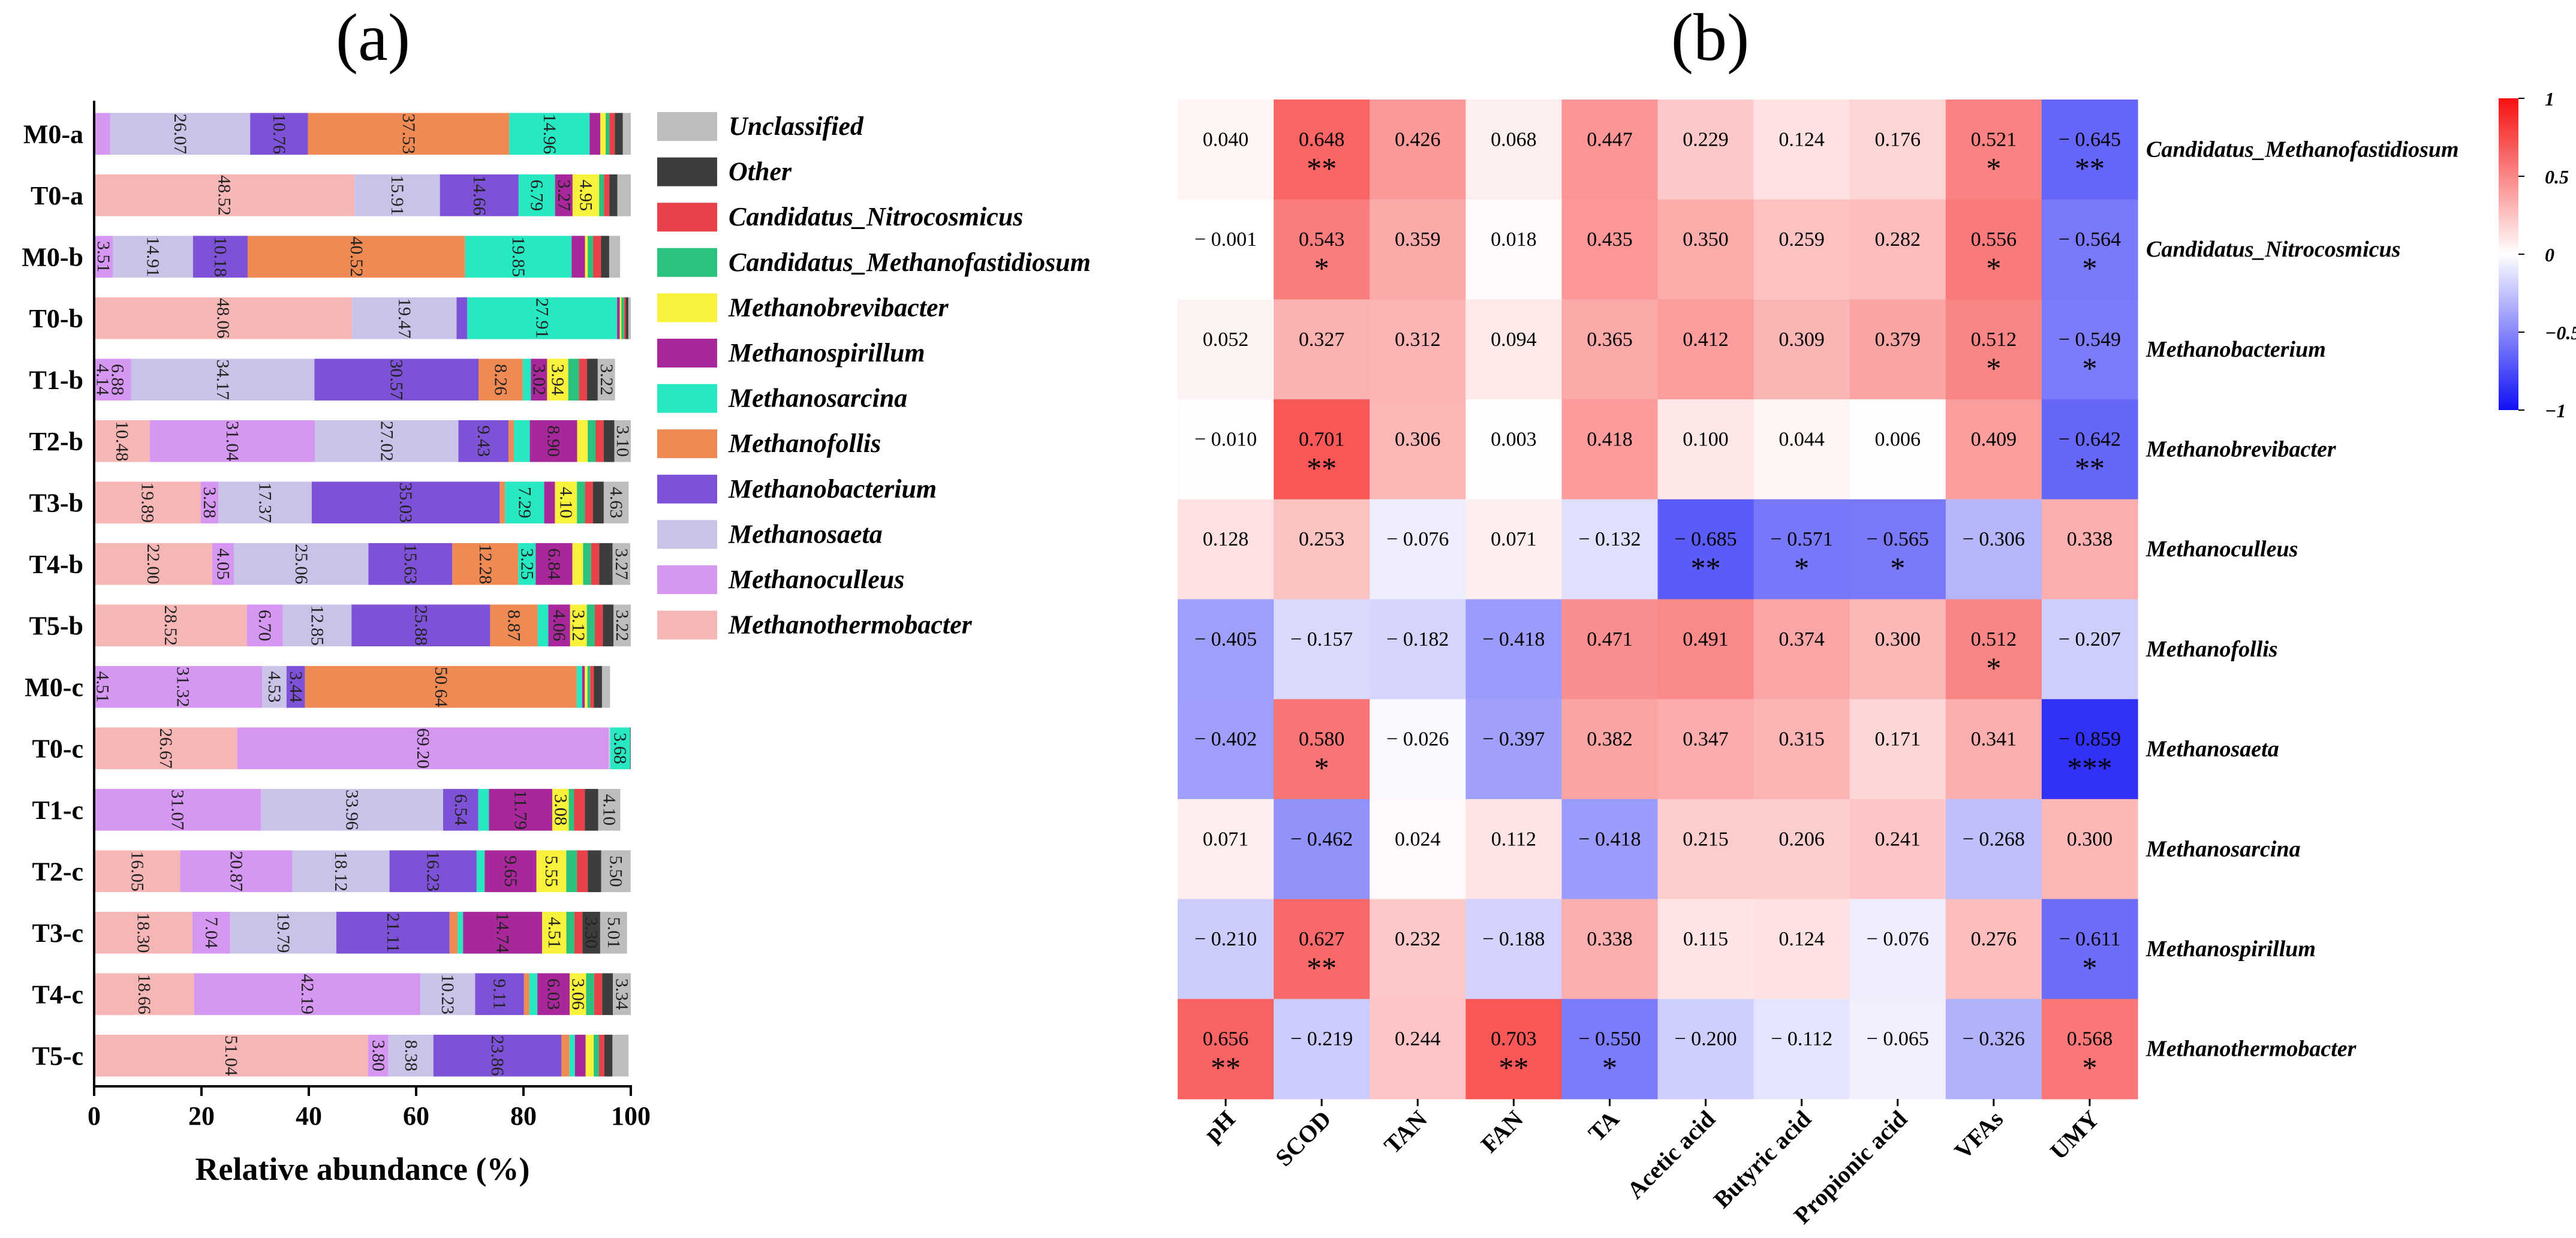  What do you see at coordinates (1993, 849) in the screenshot?
I see `heatmap-cell-methanosarcina-vfas` at bounding box center [1993, 849].